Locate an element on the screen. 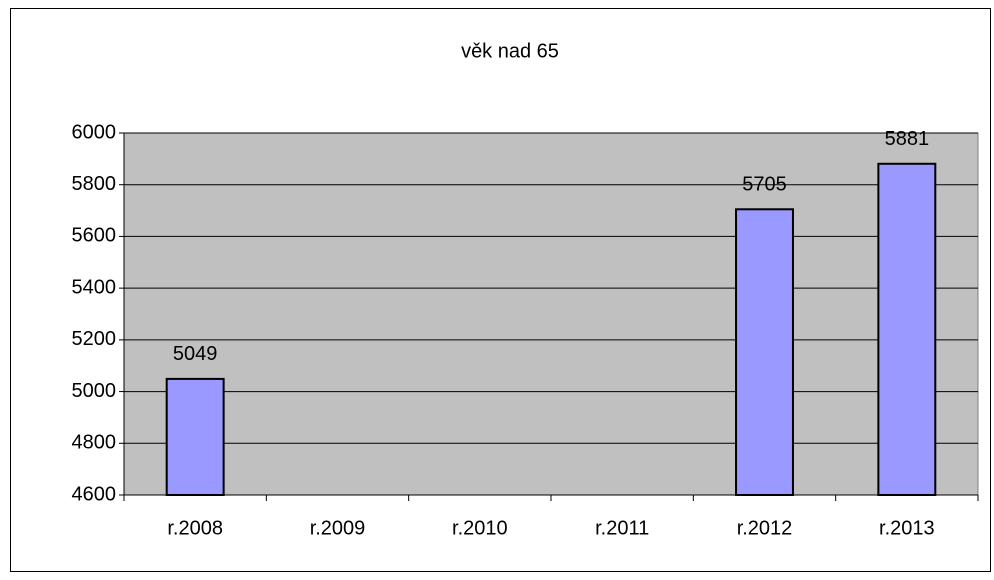 The height and width of the screenshot is (580, 994). x-tick-label: r.2010 is located at coordinates (480, 528).